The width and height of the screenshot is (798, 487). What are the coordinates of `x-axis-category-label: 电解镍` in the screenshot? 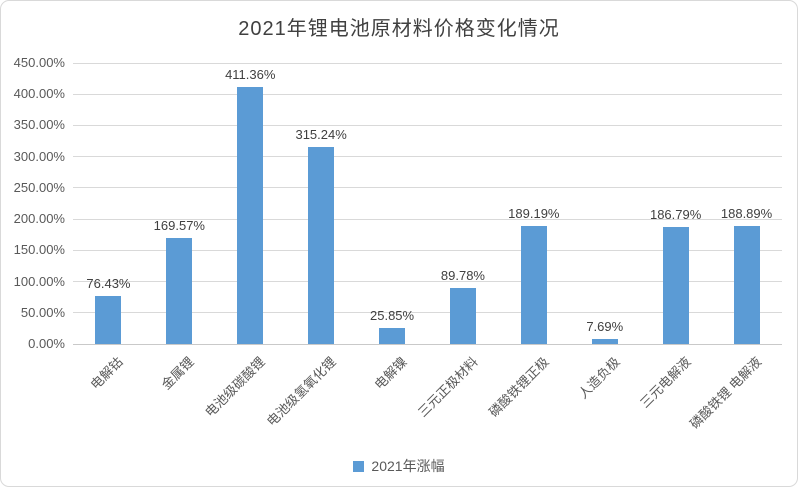 It's located at (390, 373).